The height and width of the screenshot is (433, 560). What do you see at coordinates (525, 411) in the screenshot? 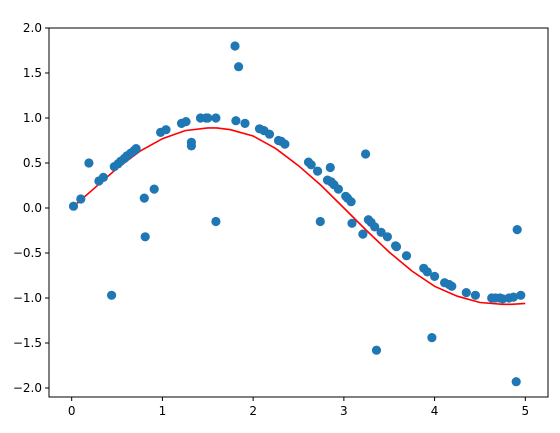
I see `x-tick-label: 5` at bounding box center [525, 411].